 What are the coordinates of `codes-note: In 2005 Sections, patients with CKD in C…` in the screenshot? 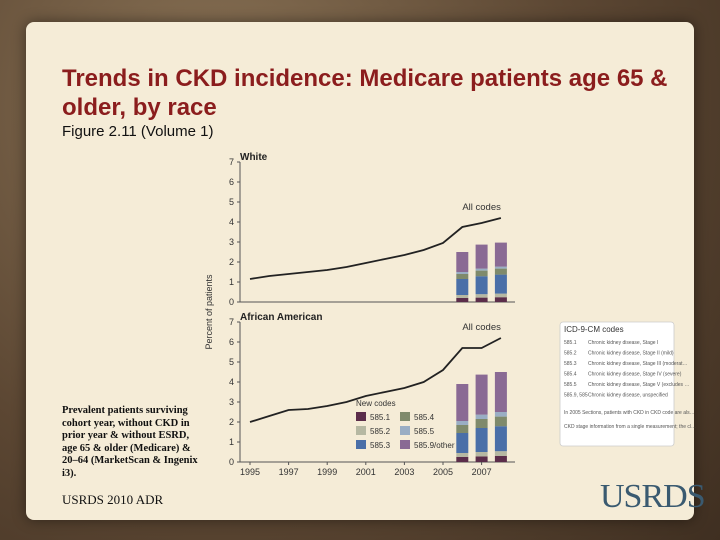 It's located at (629, 413).